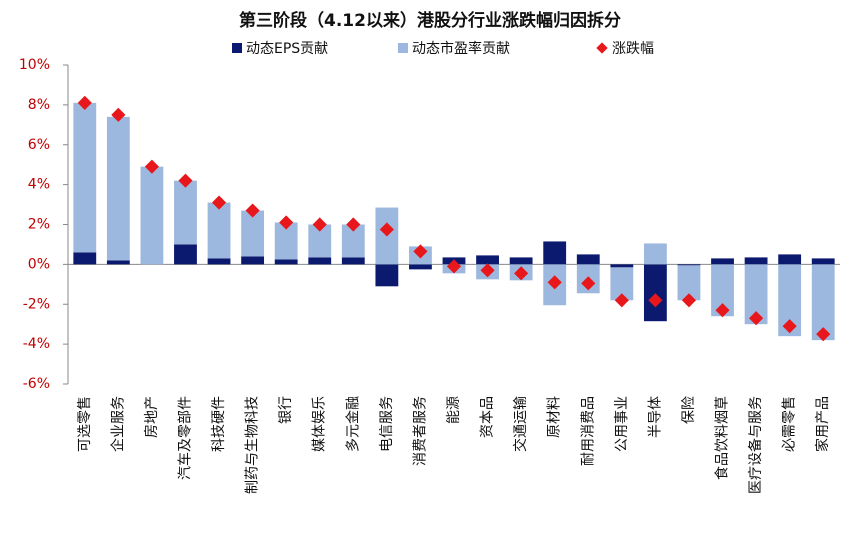  I want to click on y-tick-label: 0%, so click(39, 264).